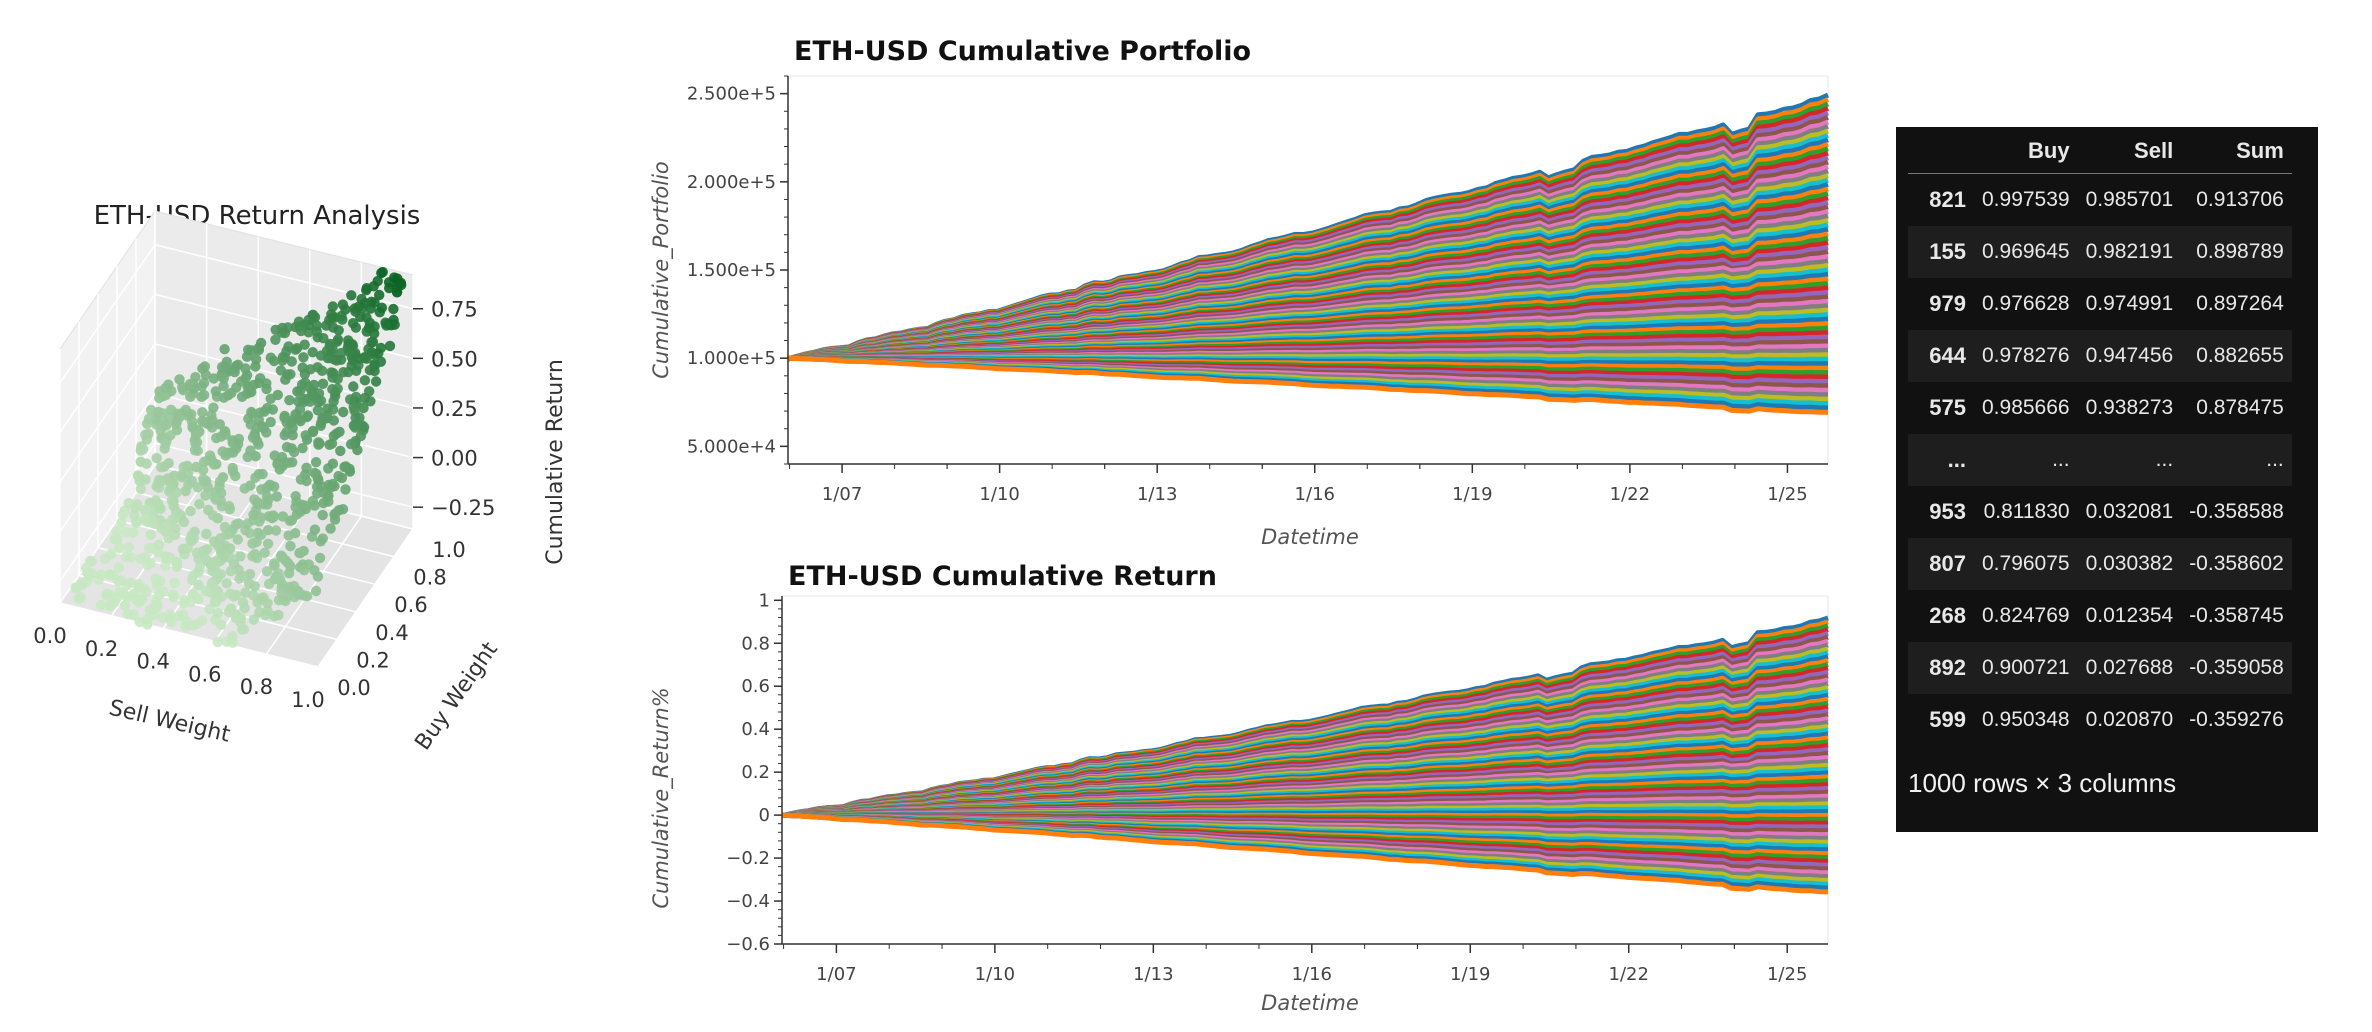 The width and height of the screenshot is (2372, 1032). I want to click on row-index: 644, so click(1947, 355).